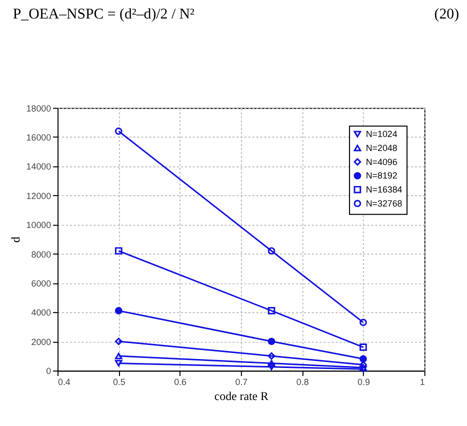  Describe the element at coordinates (49, 371) in the screenshot. I see `y-tick-label: 0` at that location.